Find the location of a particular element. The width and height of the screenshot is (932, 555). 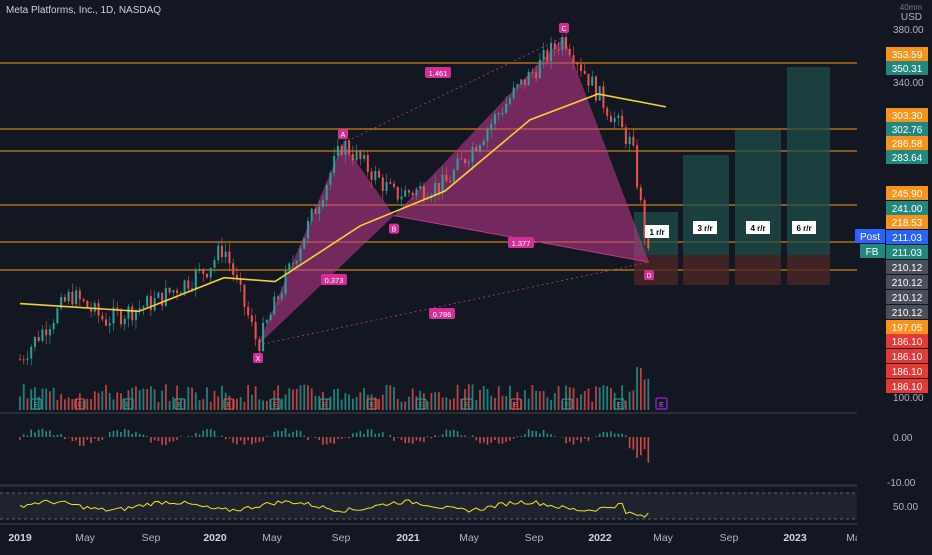

currency-label: 40mm USD is located at coordinates (911, 13).